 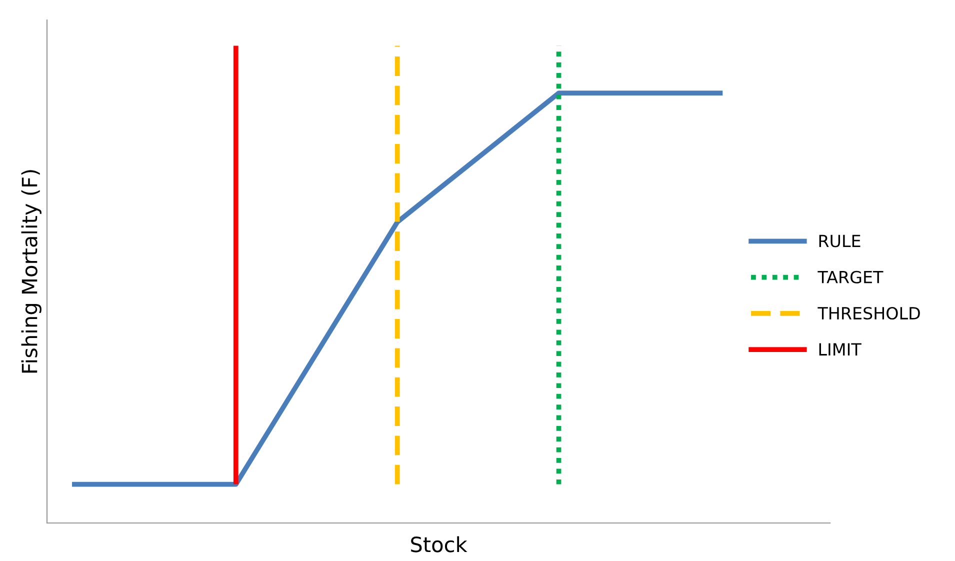 What do you see at coordinates (840, 349) in the screenshot?
I see `text: LIMIT` at bounding box center [840, 349].